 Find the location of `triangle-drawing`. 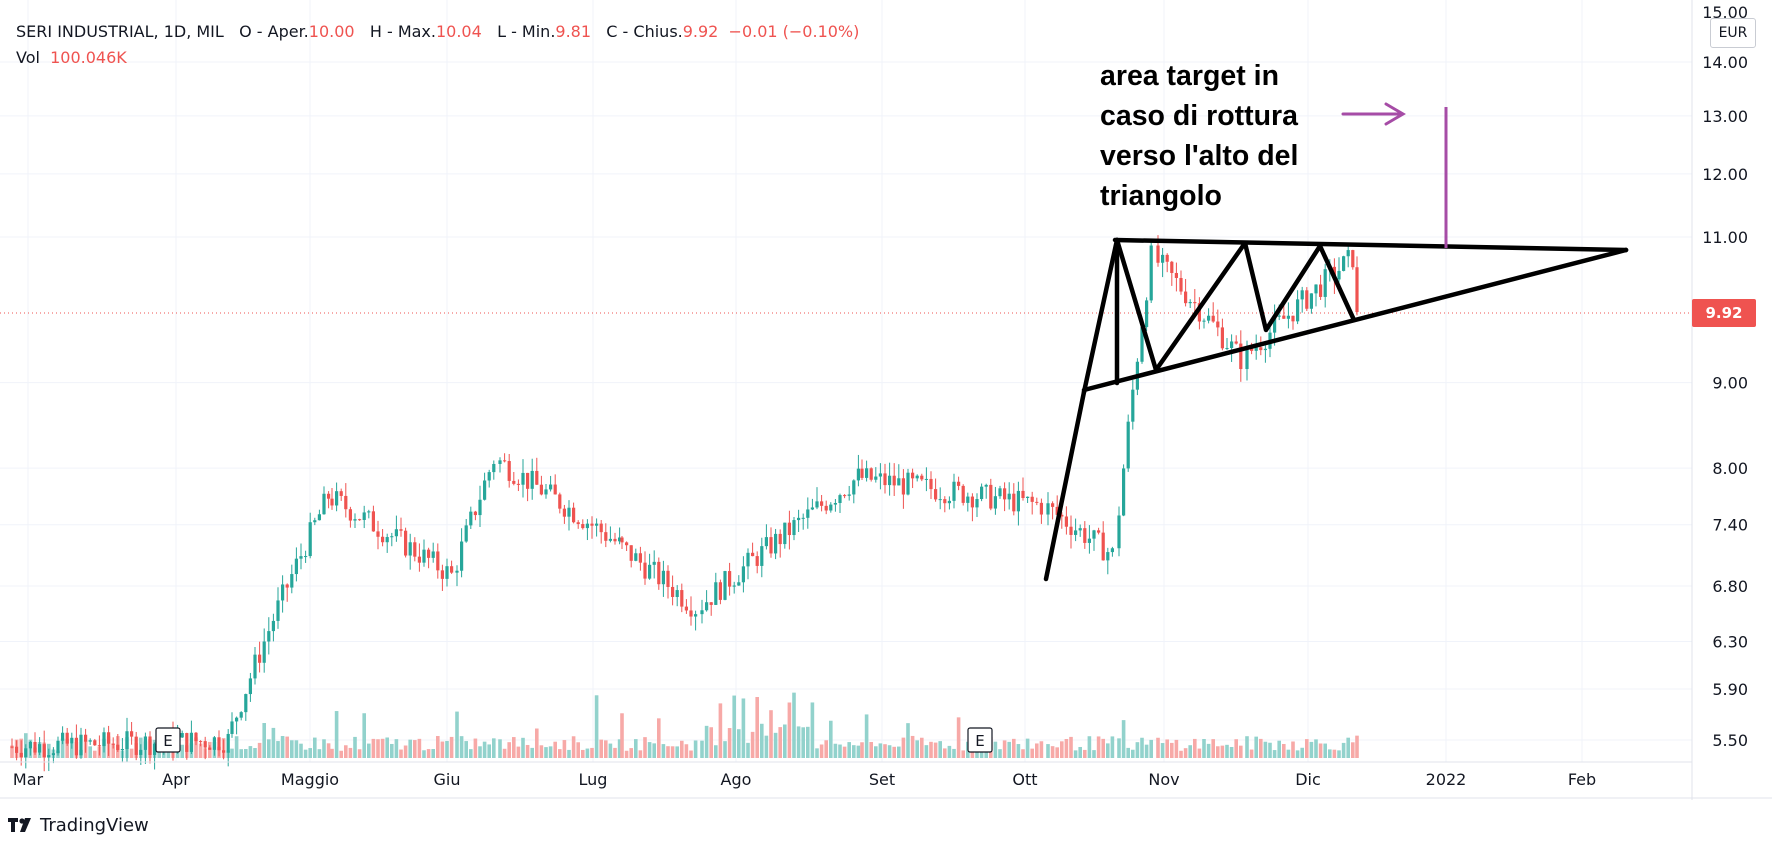

triangle-drawing is located at coordinates (1336, 409).